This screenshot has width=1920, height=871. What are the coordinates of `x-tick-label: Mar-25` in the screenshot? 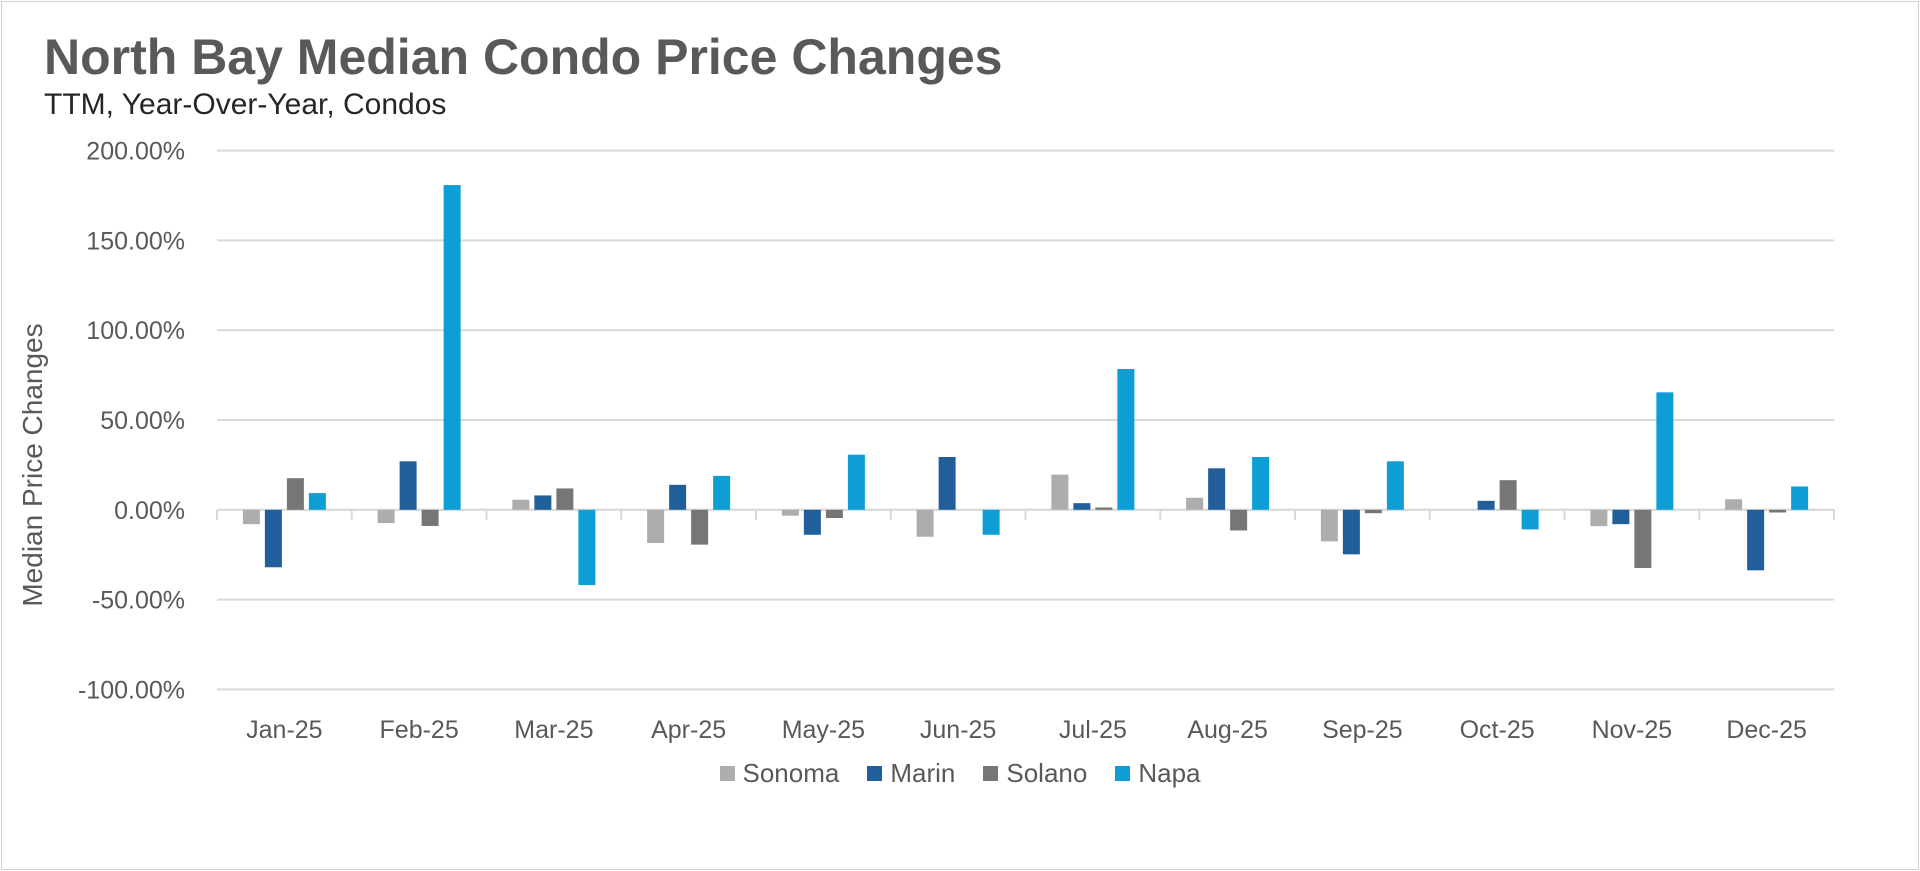 It's located at (553, 730).